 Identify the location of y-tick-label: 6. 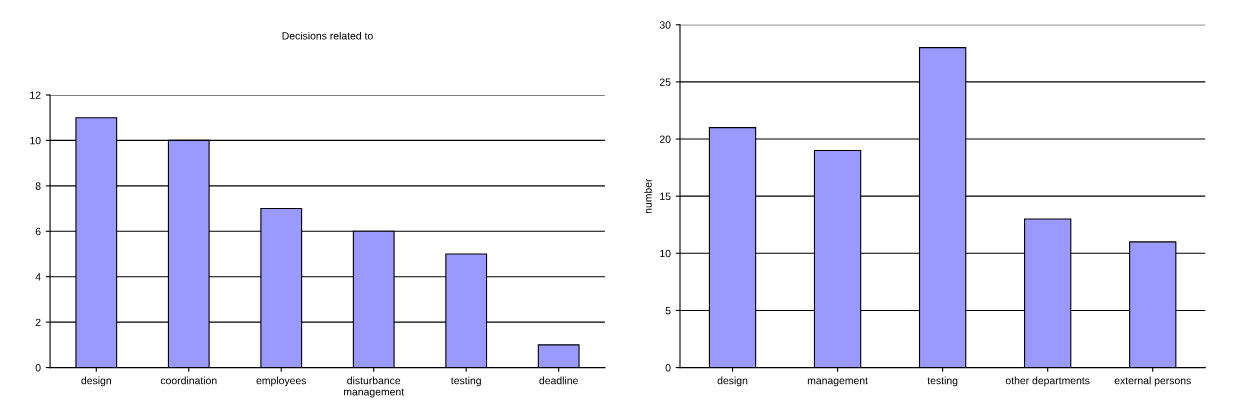
(38, 231).